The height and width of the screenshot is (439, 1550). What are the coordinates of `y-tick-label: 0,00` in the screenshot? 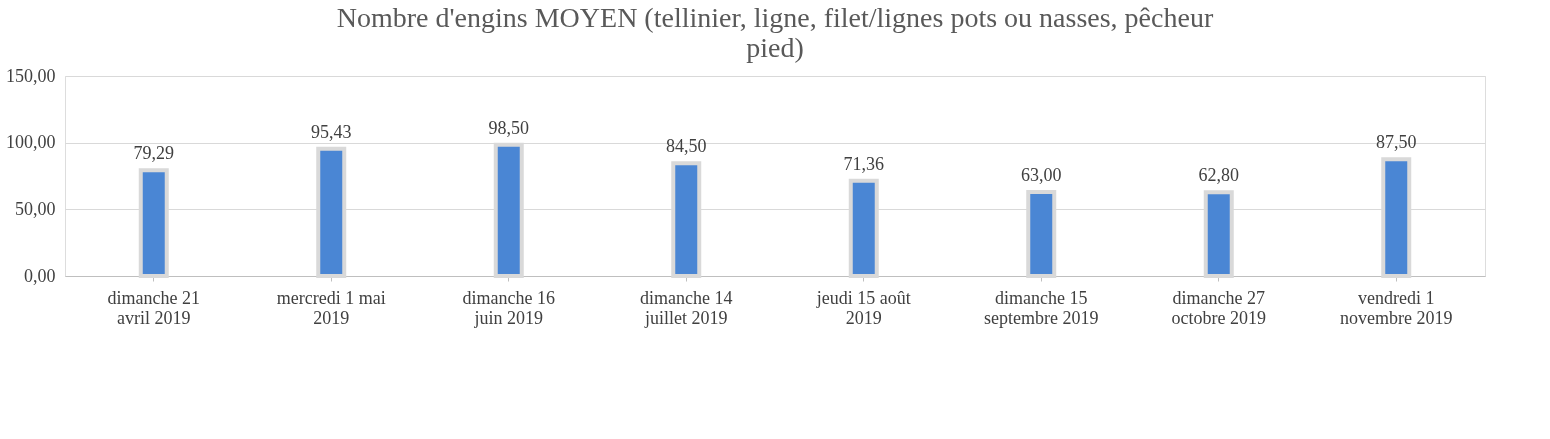 It's located at (40, 275).